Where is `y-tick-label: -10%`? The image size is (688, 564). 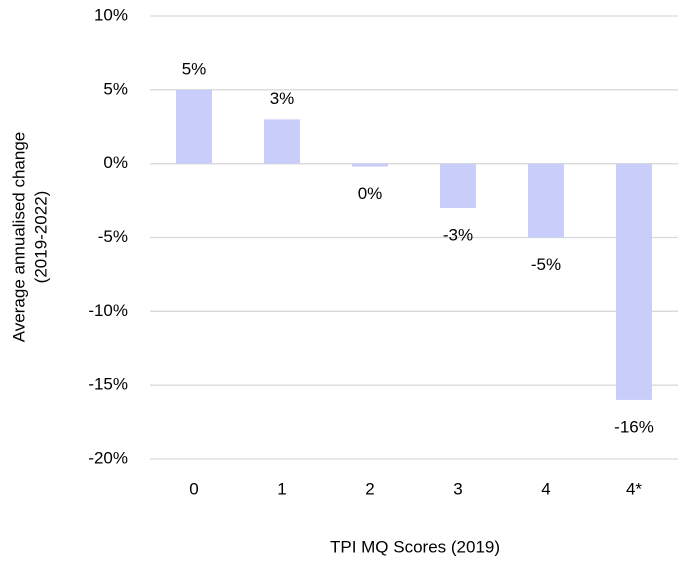
y-tick-label: -10% is located at coordinates (108, 310).